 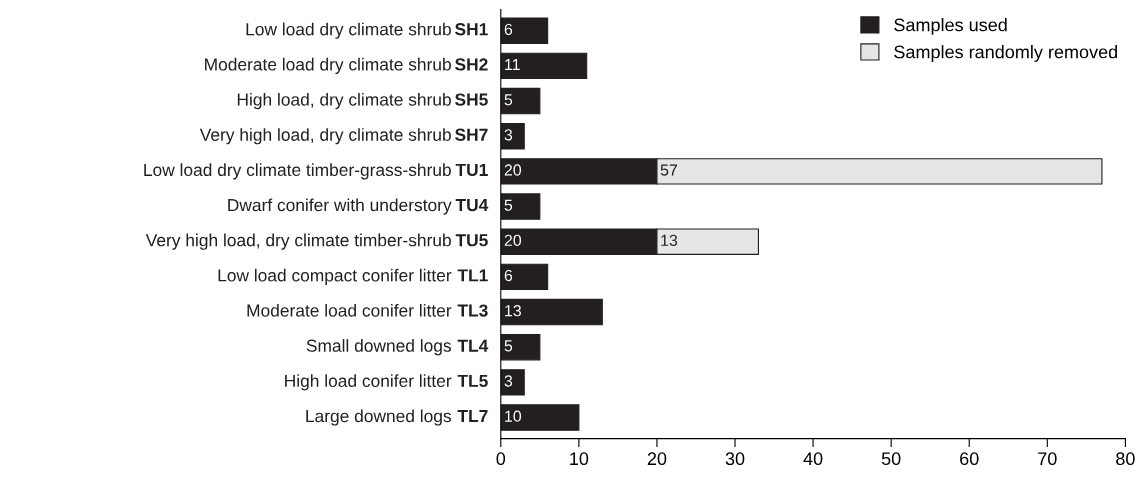 What do you see at coordinates (891, 459) in the screenshot?
I see `x-tick-label: 50` at bounding box center [891, 459].